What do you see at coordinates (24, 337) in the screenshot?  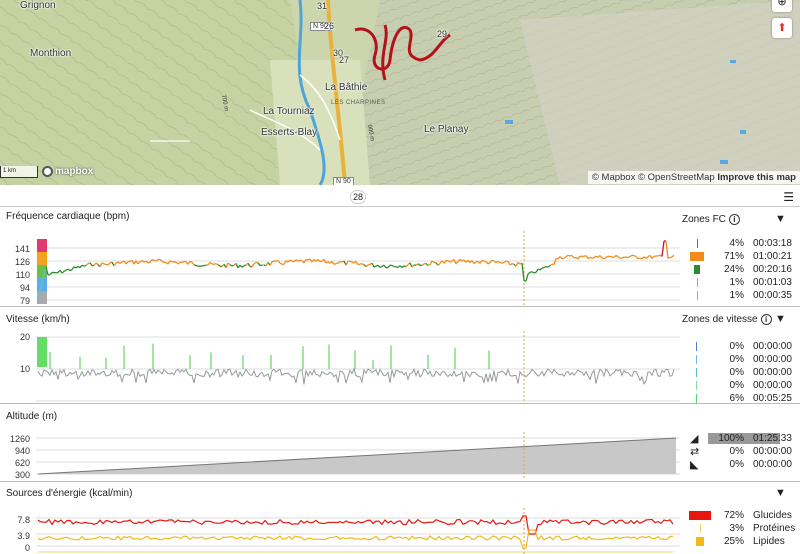 I see `speed-tick: 20` at bounding box center [24, 337].